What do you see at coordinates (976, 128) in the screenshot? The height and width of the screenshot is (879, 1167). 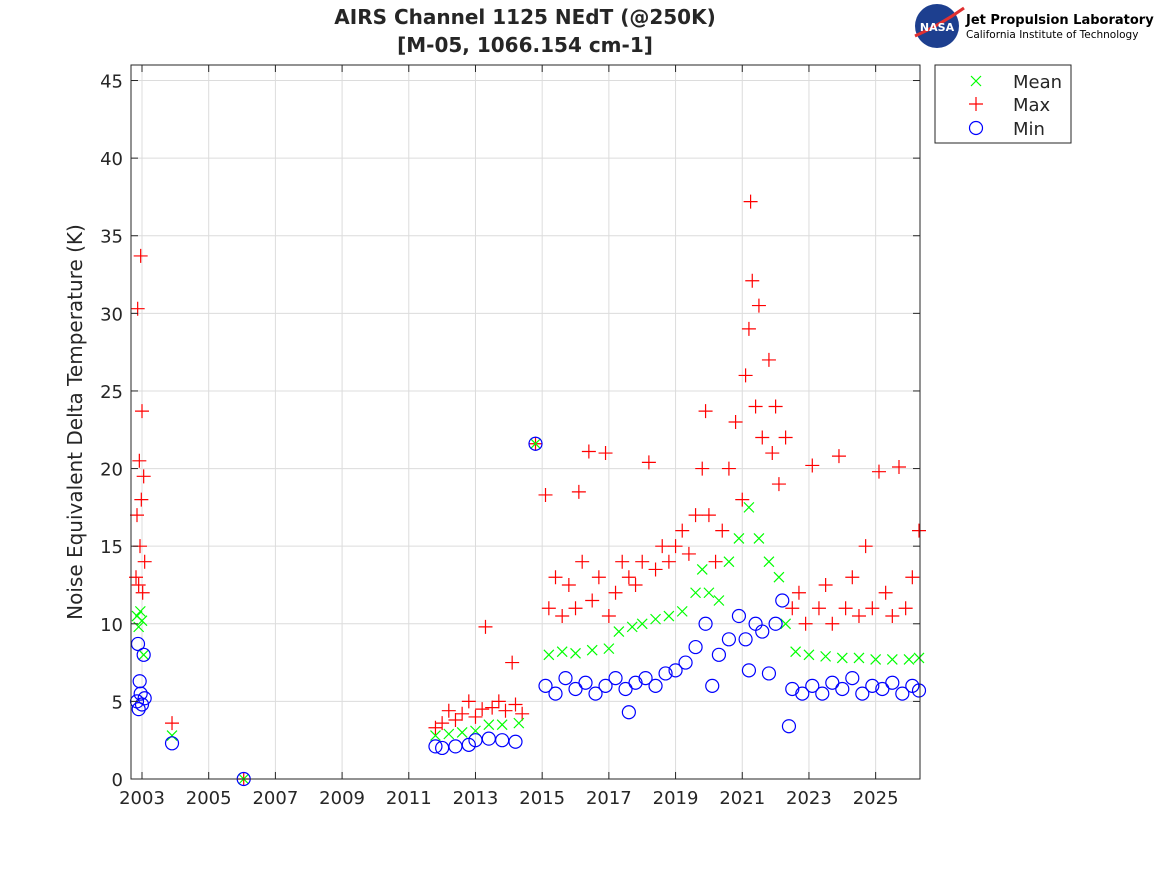 I see `legend-marker-min` at bounding box center [976, 128].